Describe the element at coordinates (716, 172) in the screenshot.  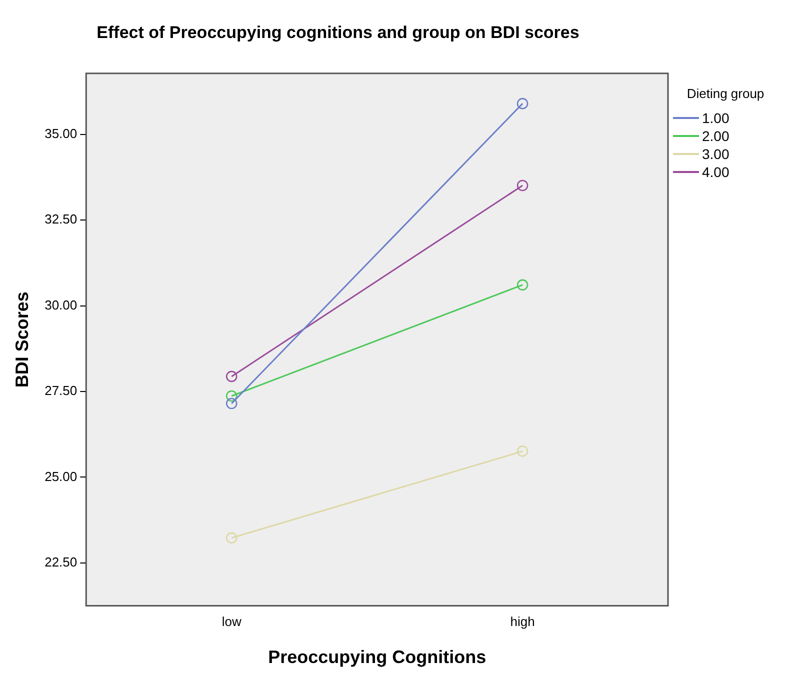
I see `legend-label: 4.00` at that location.